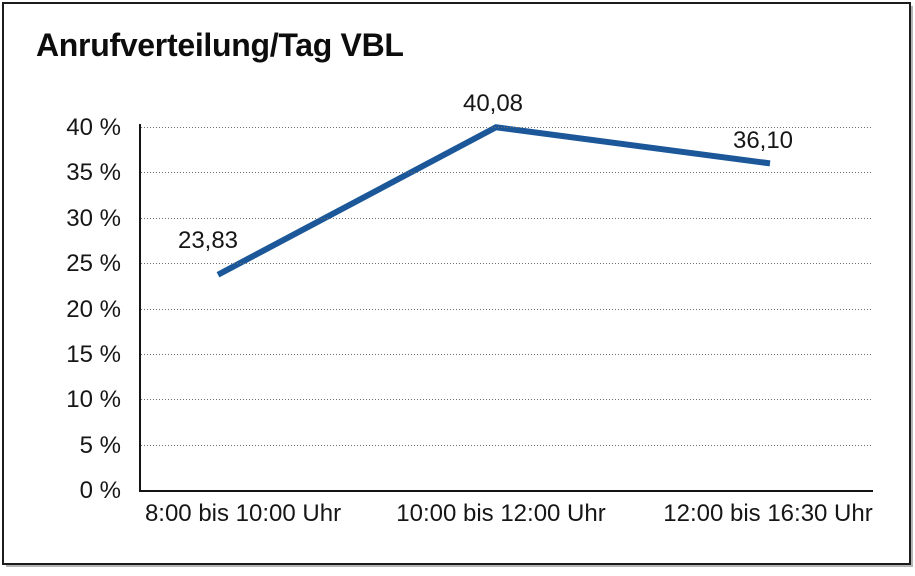 The height and width of the screenshot is (576, 915). I want to click on y-tick-label: 5 %, so click(100, 445).